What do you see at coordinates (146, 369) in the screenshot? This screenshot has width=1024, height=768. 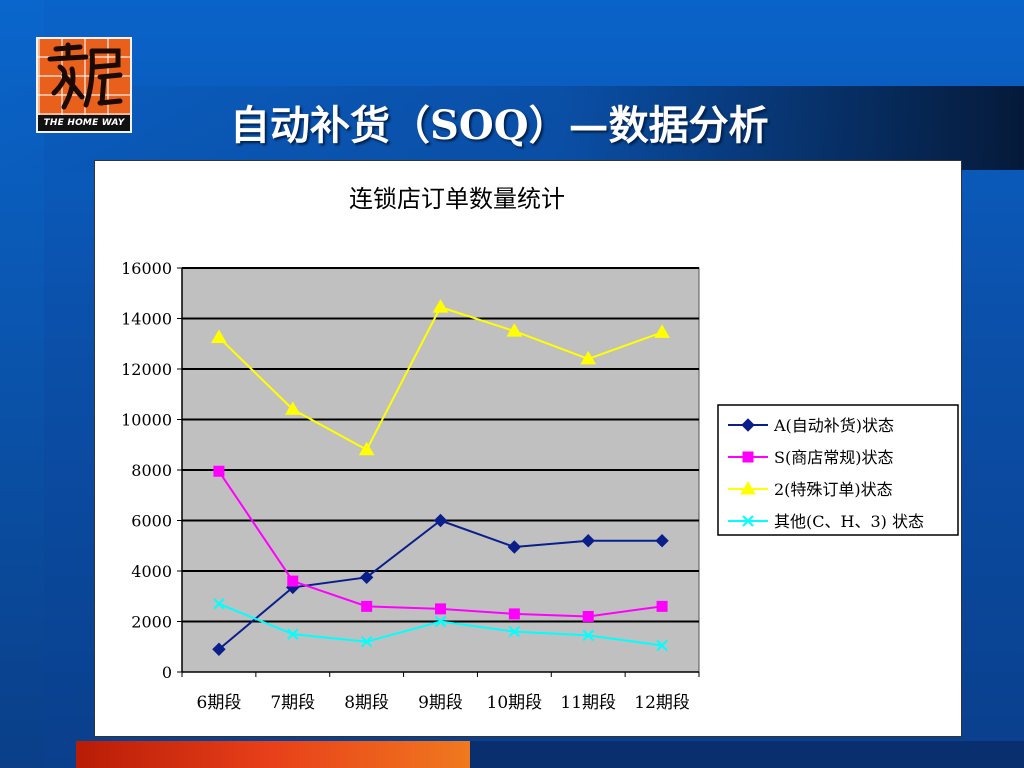 I see `y-tick-label: 12000` at bounding box center [146, 369].